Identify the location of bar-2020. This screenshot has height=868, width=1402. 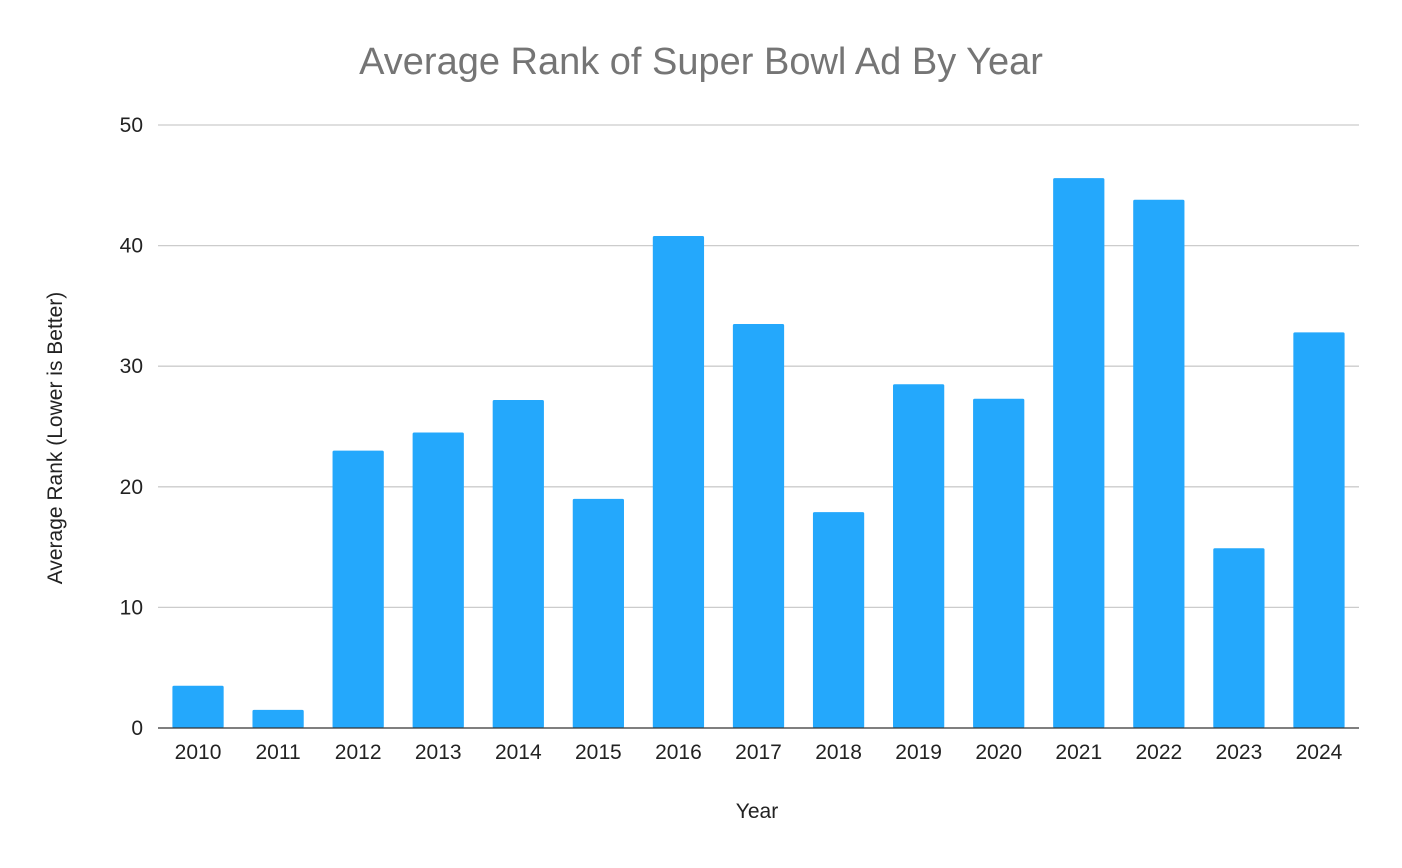
(999, 563).